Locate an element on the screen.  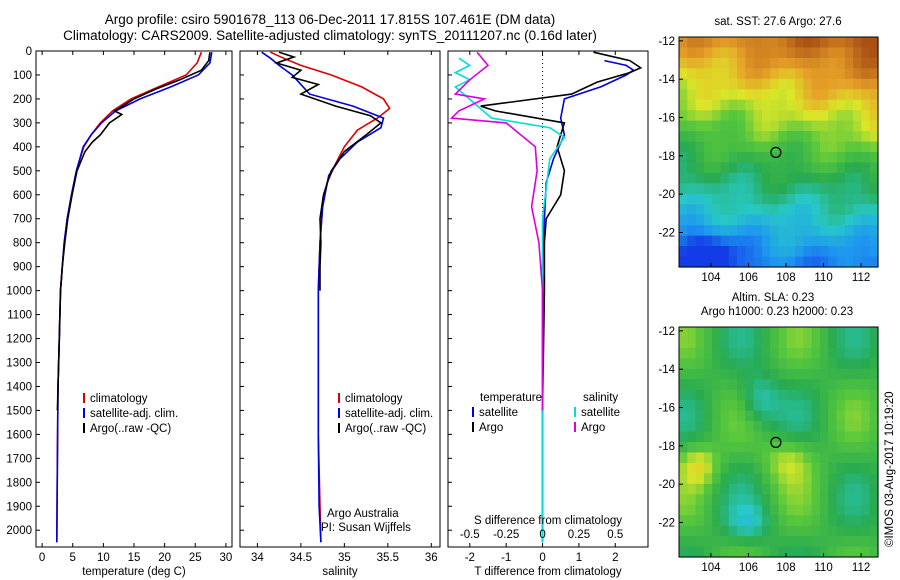
depth-tick-label: 400 is located at coordinates (22, 148).